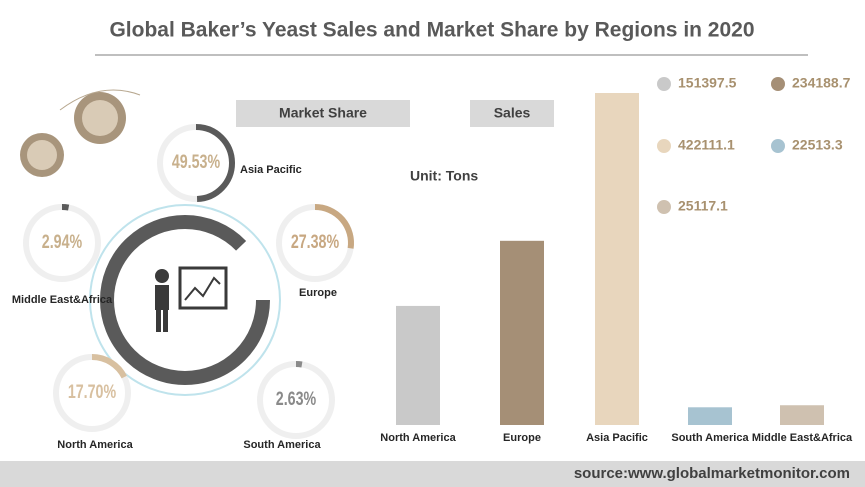 The image size is (865, 487). I want to click on x-tick-label: South America, so click(710, 438).